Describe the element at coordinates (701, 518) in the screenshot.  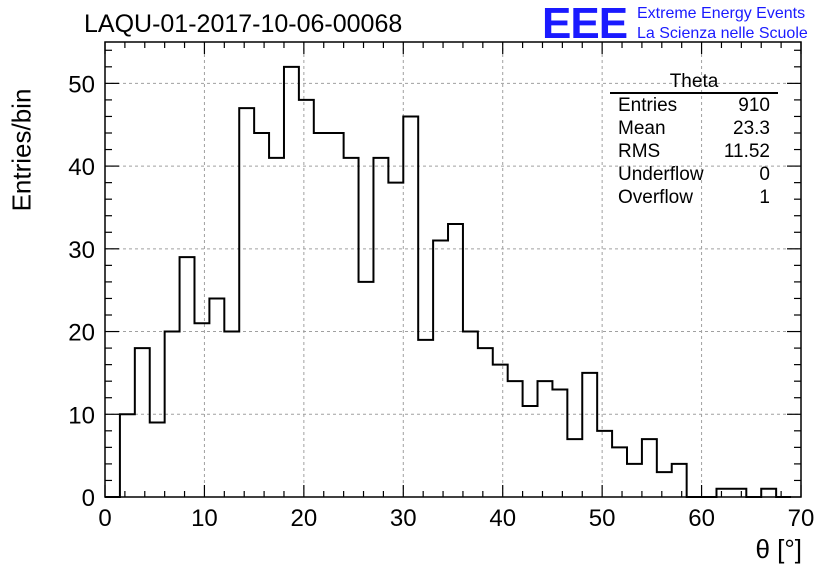
I see `x-tick-label: 60` at that location.